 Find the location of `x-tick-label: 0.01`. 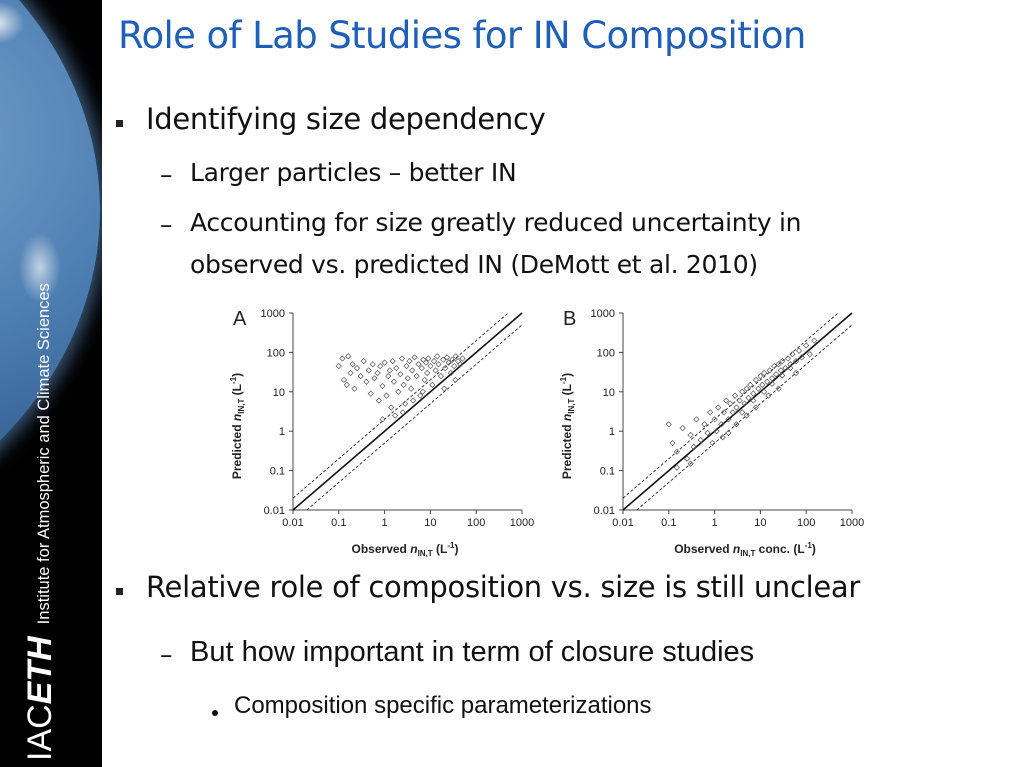

x-tick-label: 0.01 is located at coordinates (622, 523).